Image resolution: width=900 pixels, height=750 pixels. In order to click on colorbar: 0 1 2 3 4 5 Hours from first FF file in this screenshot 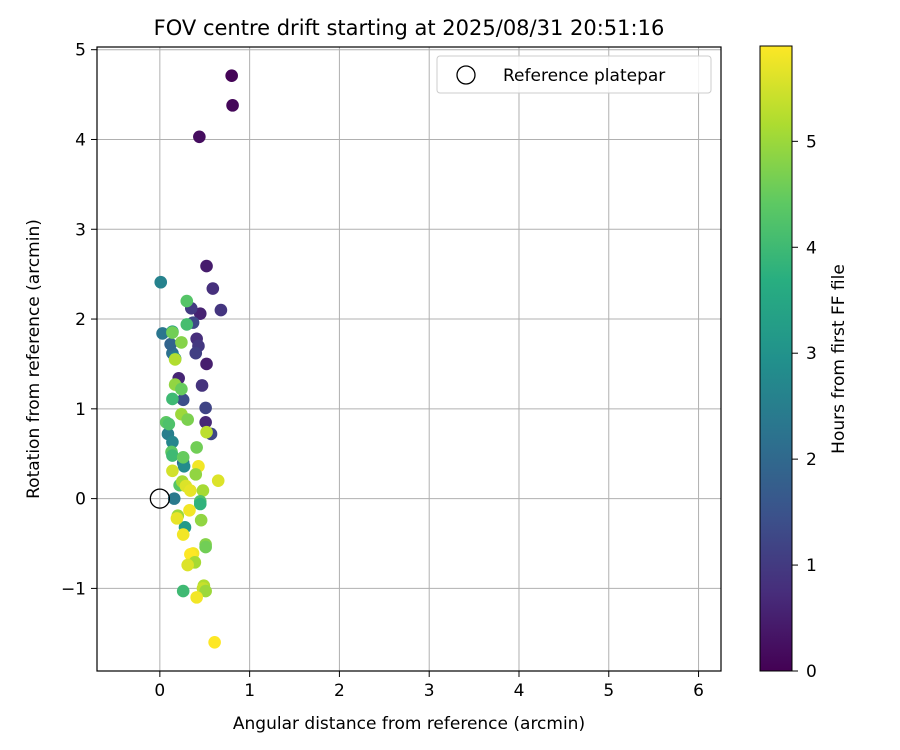, I will do `click(804, 363)`.